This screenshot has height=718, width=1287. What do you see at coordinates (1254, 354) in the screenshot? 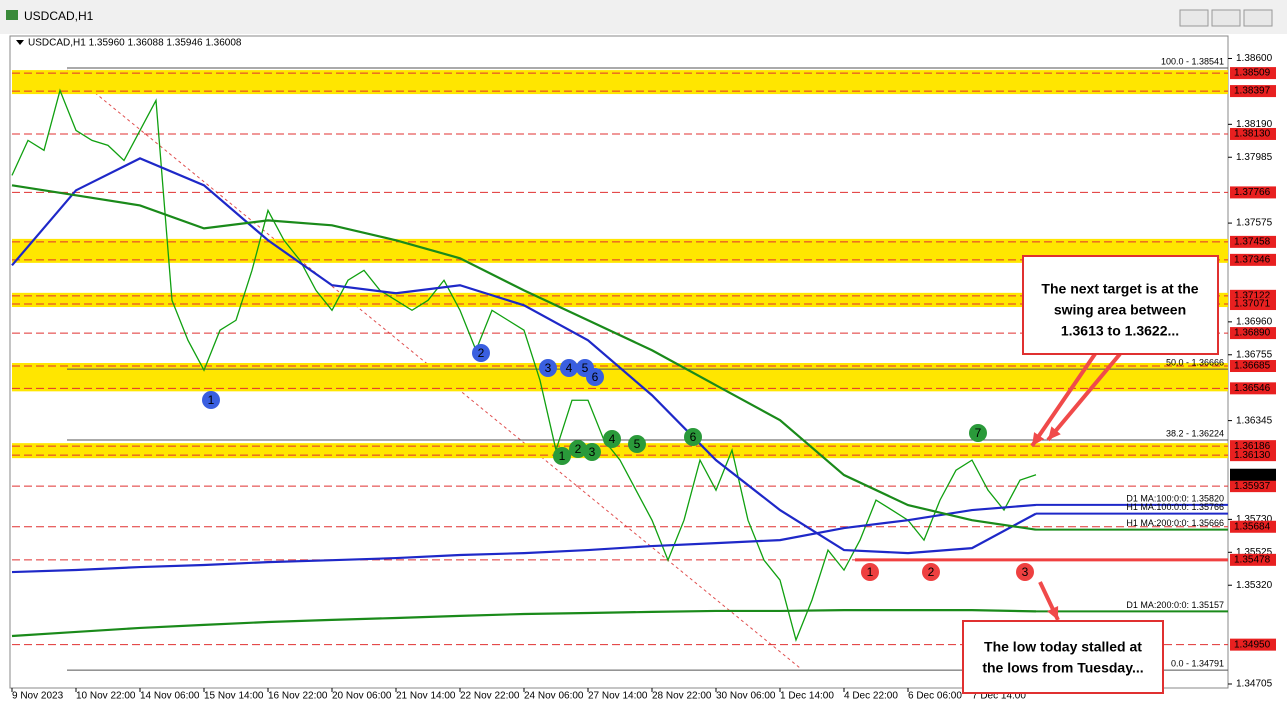
I see `y-tick-label: 1.36755` at bounding box center [1254, 354].